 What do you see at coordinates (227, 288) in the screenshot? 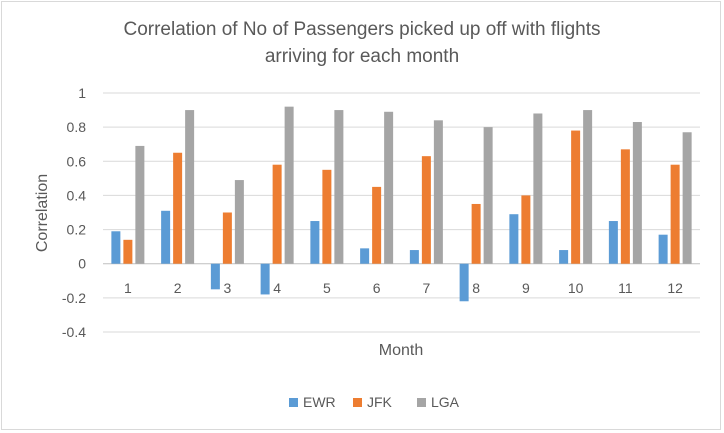
I see `x-tick-label: 3` at bounding box center [227, 288].